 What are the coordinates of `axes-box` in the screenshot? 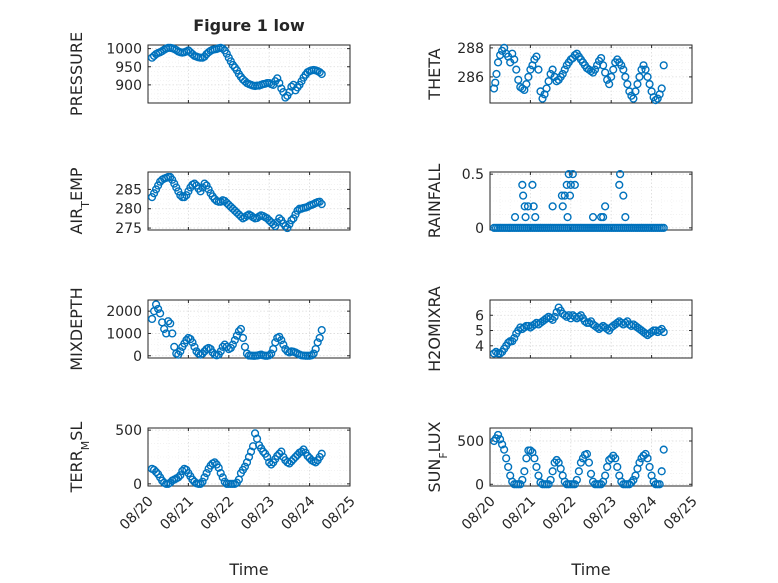 It's located at (249, 457).